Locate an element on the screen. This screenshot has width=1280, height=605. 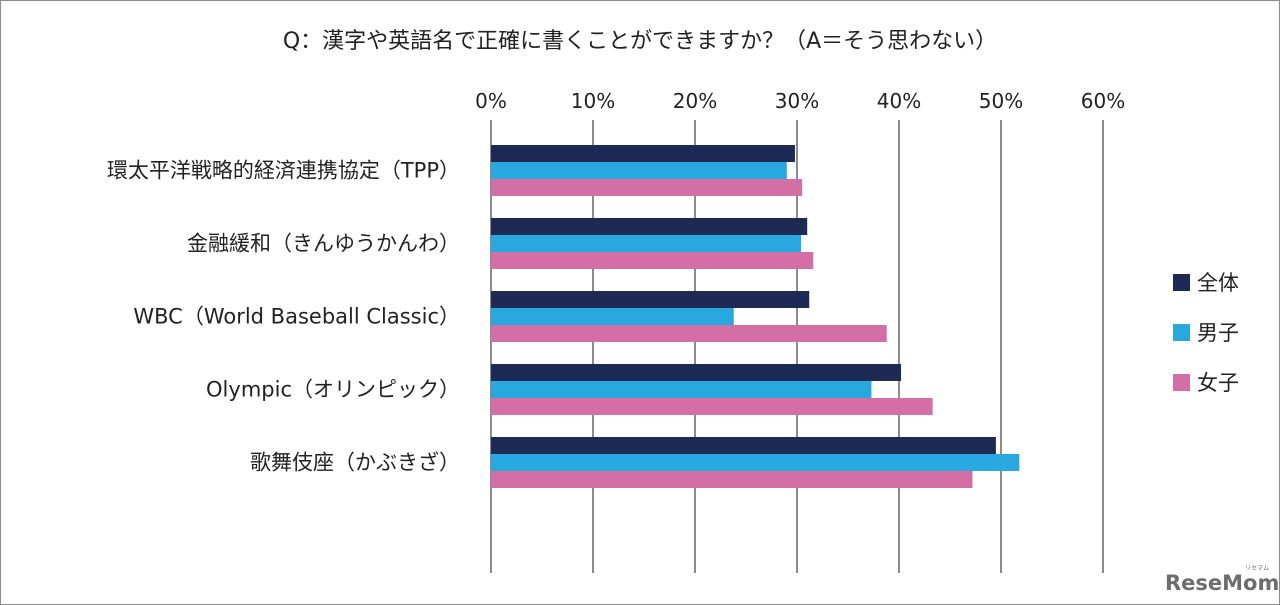
bar-男子-1 is located at coordinates (646, 243).